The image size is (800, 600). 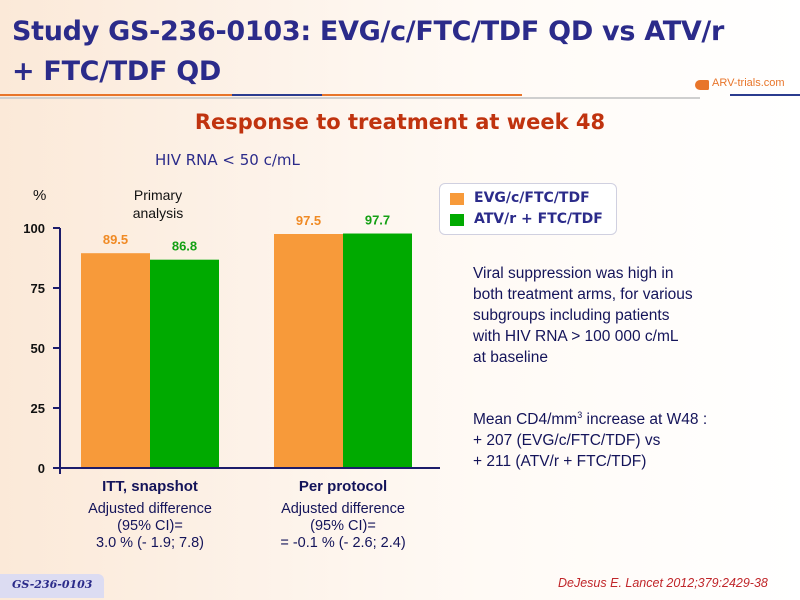 I want to click on diff-line: = -0.1 % (- 2.6; 2.4), so click(x=343, y=543).